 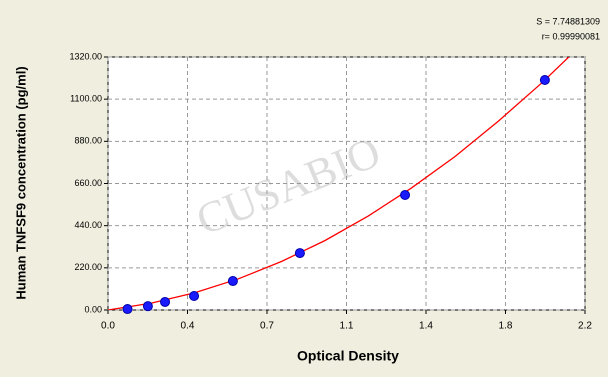 I want to click on x-tick-label: 1.1, so click(x=347, y=326).